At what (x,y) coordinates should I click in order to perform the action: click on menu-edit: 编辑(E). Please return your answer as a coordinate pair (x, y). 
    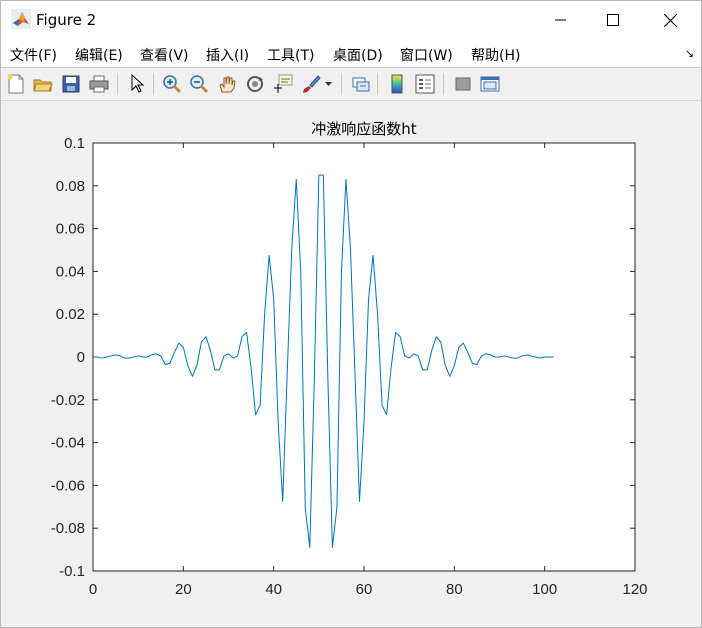
    Looking at the image, I should click on (99, 56).